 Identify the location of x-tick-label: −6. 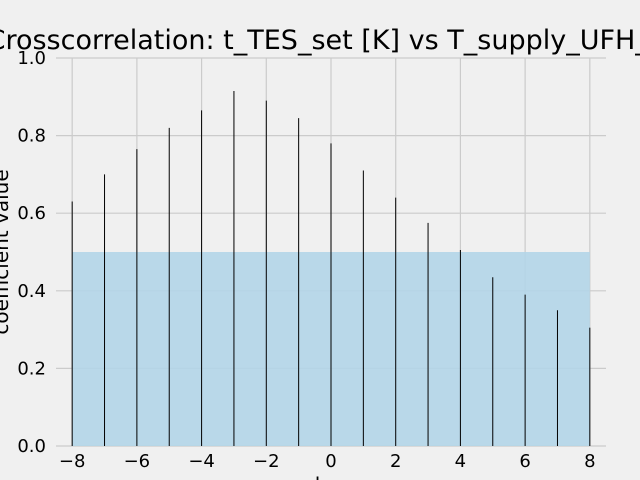
(137, 461).